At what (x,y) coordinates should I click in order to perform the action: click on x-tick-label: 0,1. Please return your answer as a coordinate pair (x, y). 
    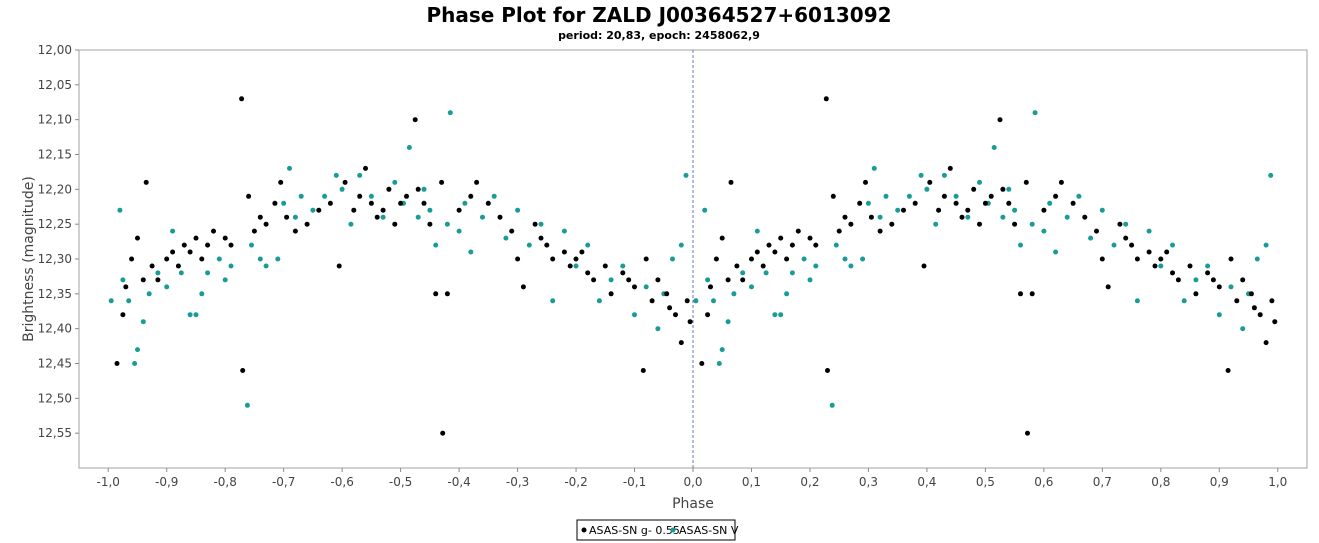
    Looking at the image, I should click on (751, 482).